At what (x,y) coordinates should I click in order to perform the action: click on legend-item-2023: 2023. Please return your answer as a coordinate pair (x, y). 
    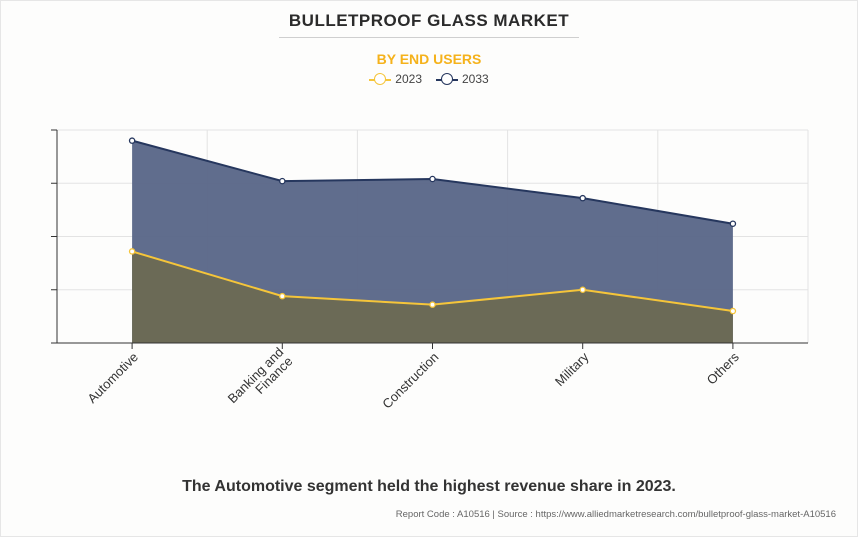
    Looking at the image, I should click on (395, 79).